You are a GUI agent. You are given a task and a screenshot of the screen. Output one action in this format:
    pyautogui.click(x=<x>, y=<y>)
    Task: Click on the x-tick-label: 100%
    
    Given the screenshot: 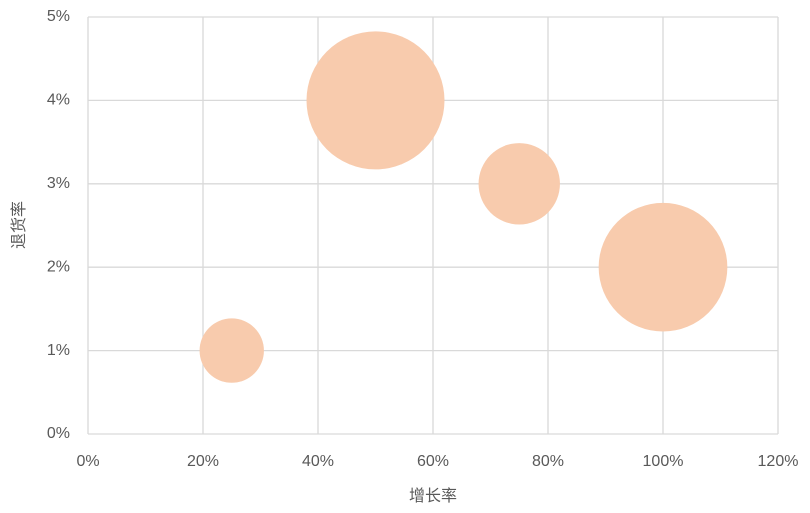 What is the action you would take?
    pyautogui.click(x=663, y=461)
    